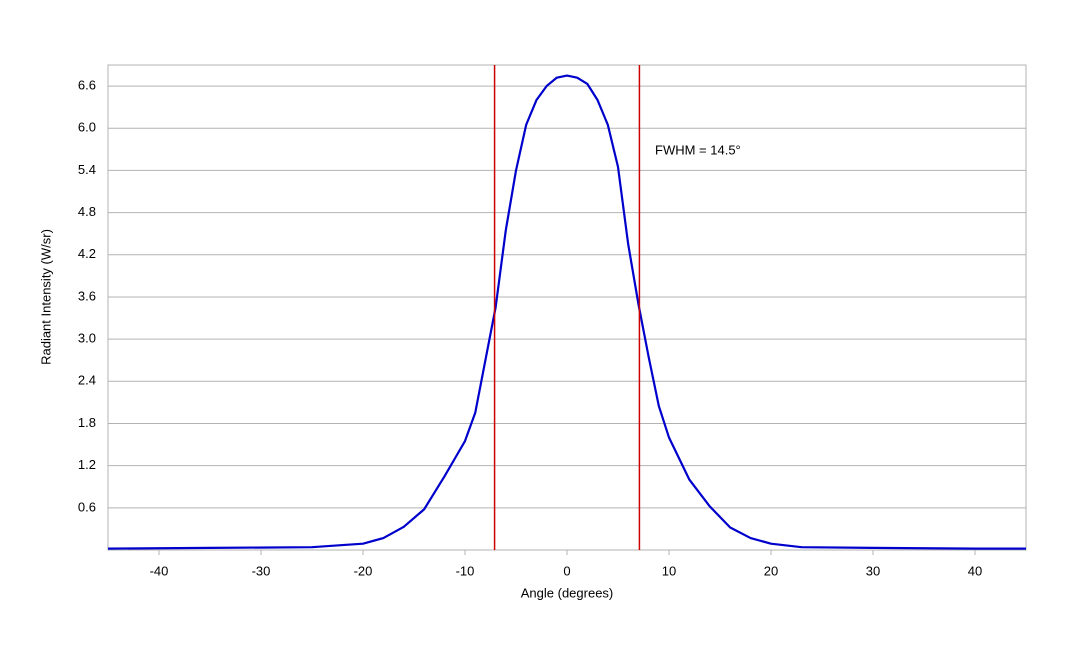 Image resolution: width=1080 pixels, height=653 pixels. Describe the element at coordinates (465, 570) in the screenshot. I see `x-tick-label: -10` at that location.